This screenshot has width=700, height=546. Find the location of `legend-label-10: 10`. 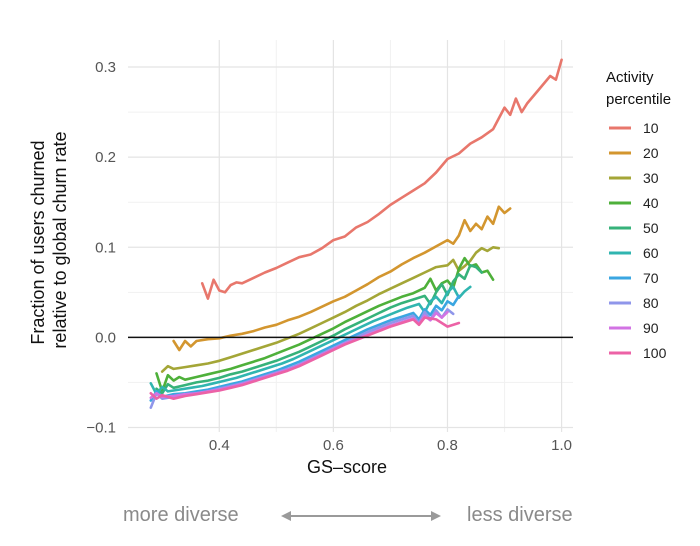

legend-label-10: 10 is located at coordinates (651, 128).